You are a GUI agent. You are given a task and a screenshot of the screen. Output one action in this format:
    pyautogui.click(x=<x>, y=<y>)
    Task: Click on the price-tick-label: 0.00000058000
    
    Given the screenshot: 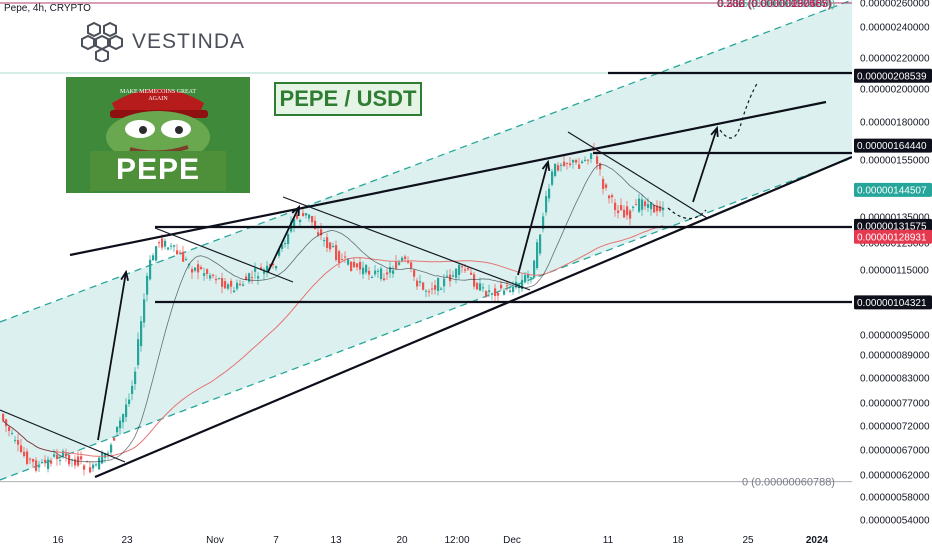 What is the action you would take?
    pyautogui.click(x=895, y=498)
    